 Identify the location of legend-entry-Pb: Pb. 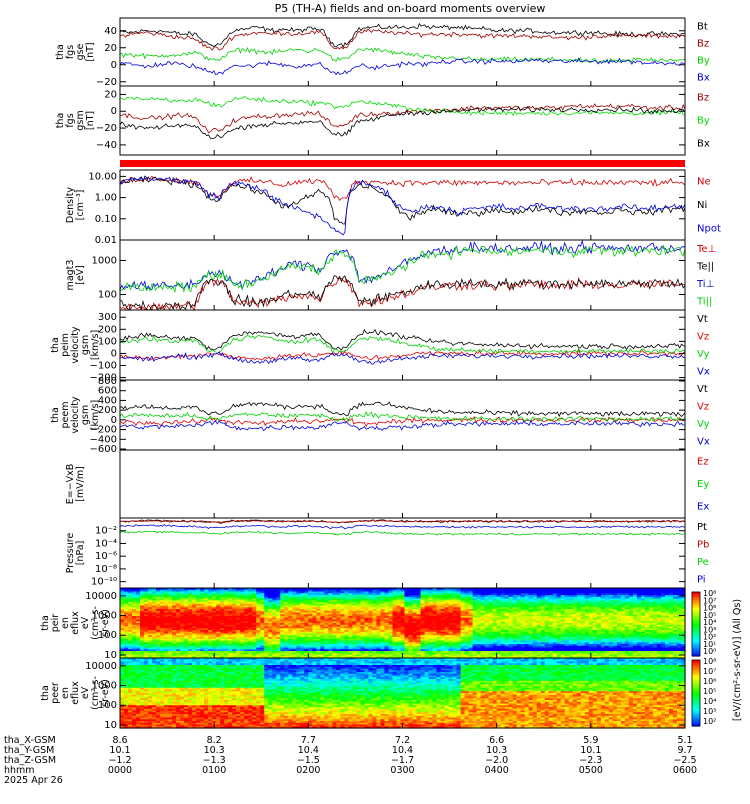
(703, 544).